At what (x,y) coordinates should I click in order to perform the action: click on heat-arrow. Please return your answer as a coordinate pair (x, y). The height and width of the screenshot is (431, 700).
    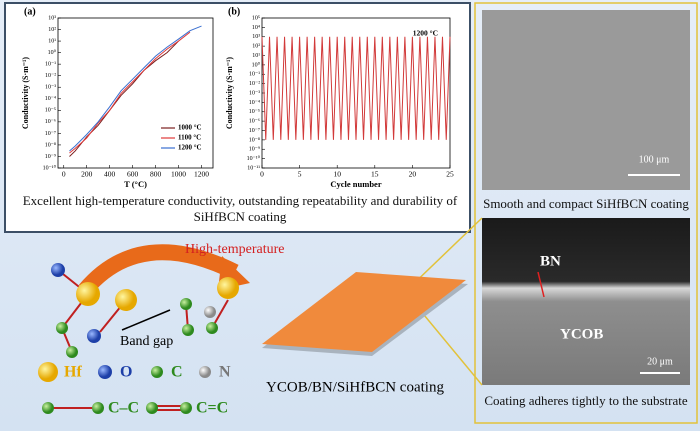
    Looking at the image, I should click on (158, 270).